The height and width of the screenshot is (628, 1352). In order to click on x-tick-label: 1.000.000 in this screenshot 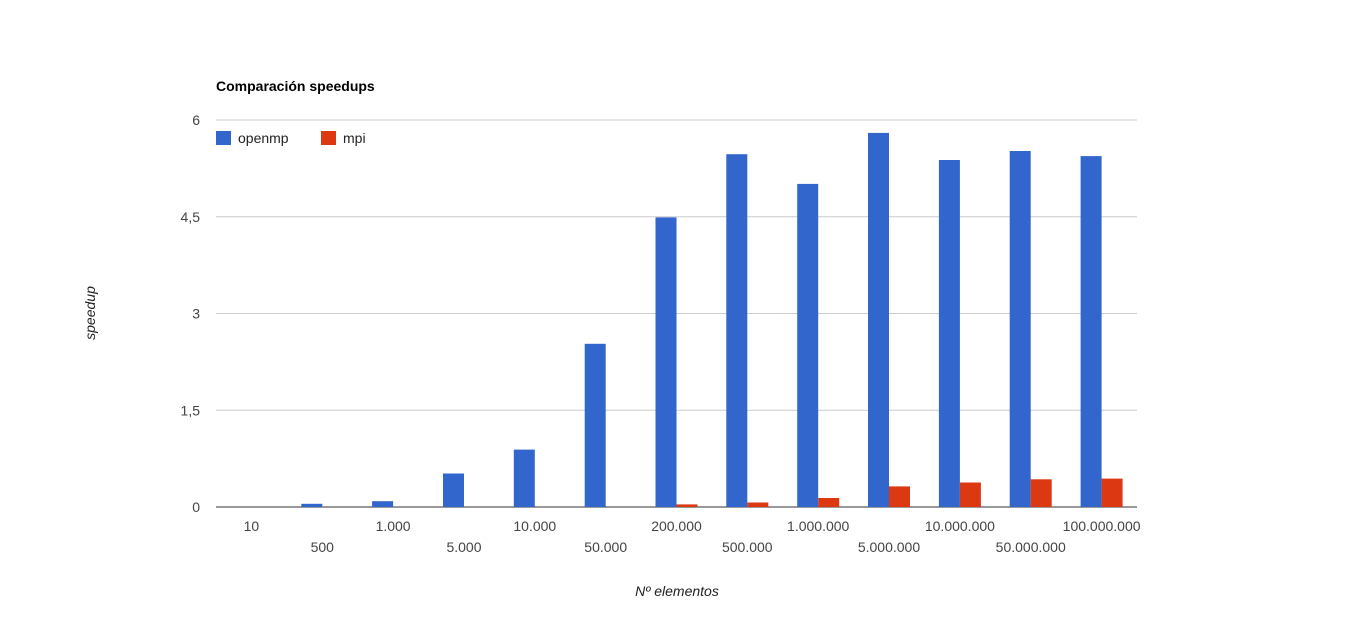, I will do `click(818, 526)`.